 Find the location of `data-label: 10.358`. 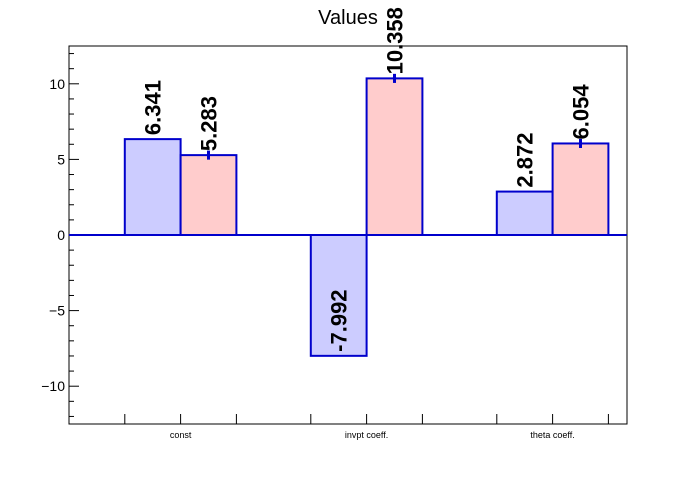

data-label: 10.358 is located at coordinates (395, 40).